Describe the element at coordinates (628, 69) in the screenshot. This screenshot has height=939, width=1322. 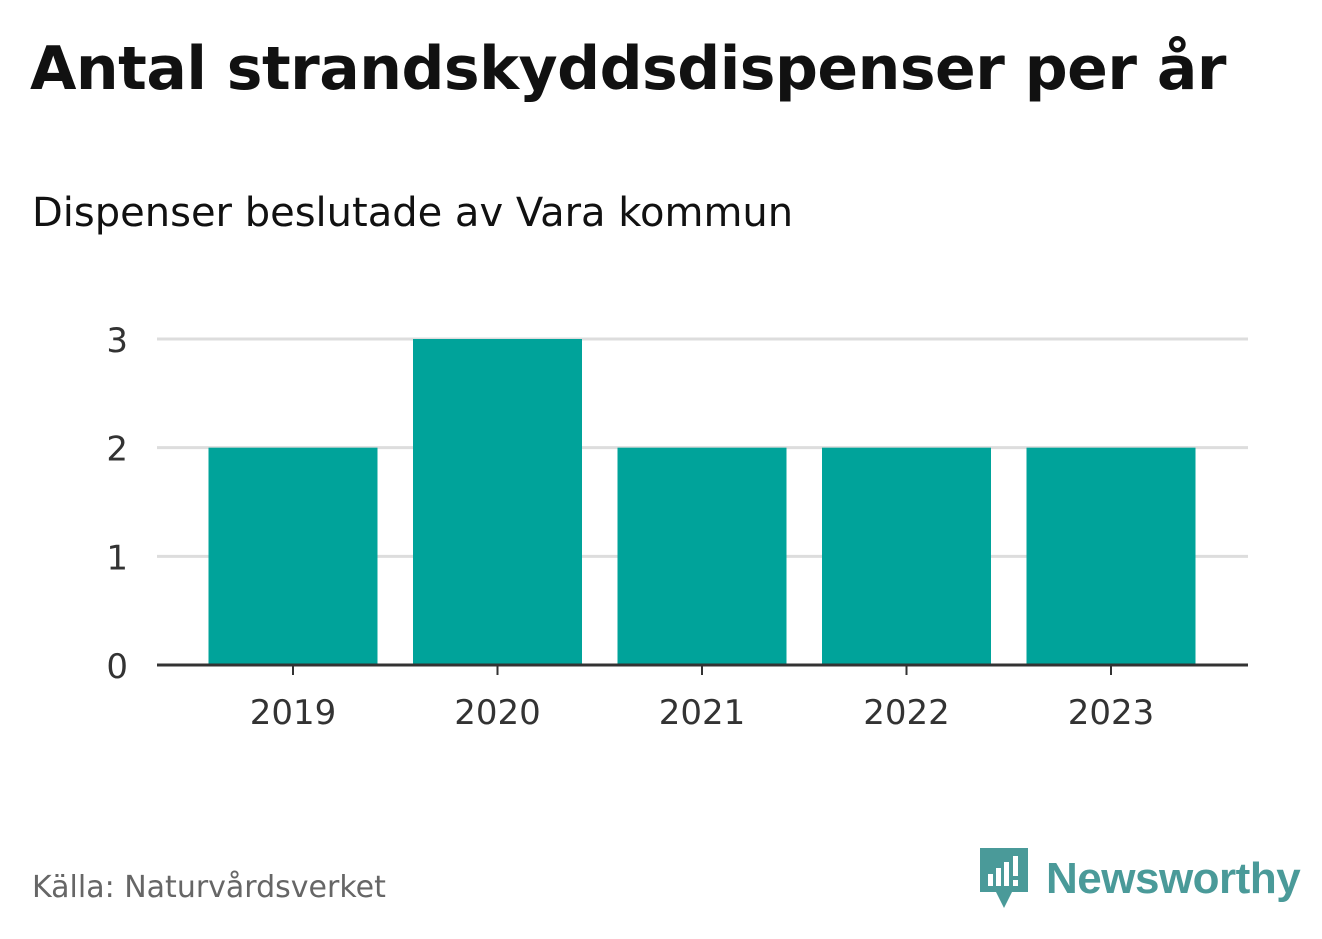
I see `chart-title: Antal strandskyddsdispenser per år` at that location.